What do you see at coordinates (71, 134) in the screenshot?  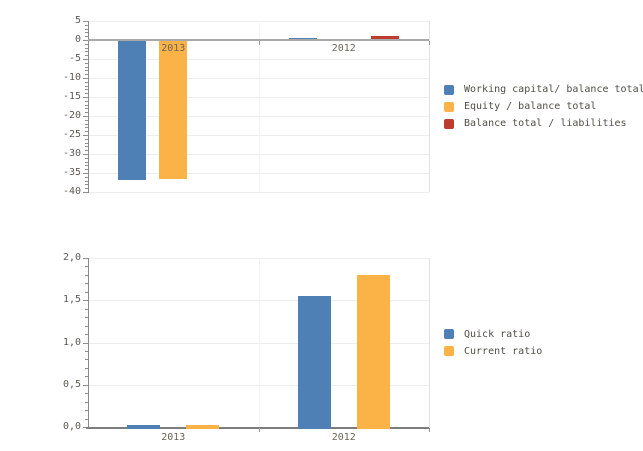 I see `y-tick-label: -25` at bounding box center [71, 134].